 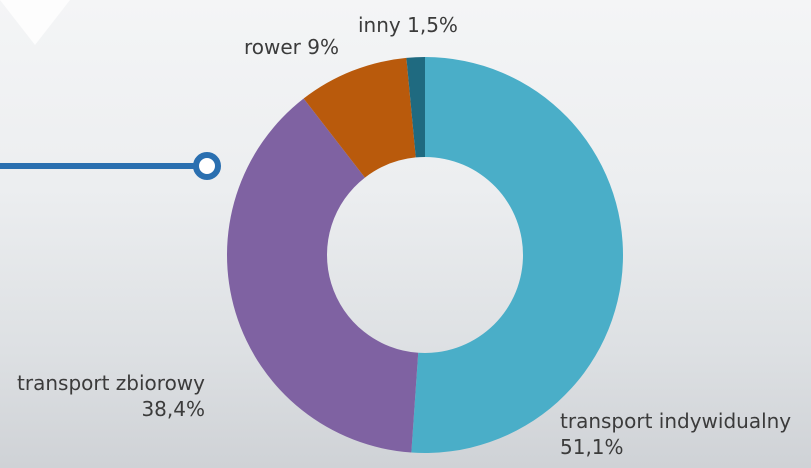 I want to click on value-label: 1,5%, so click(x=432, y=25).